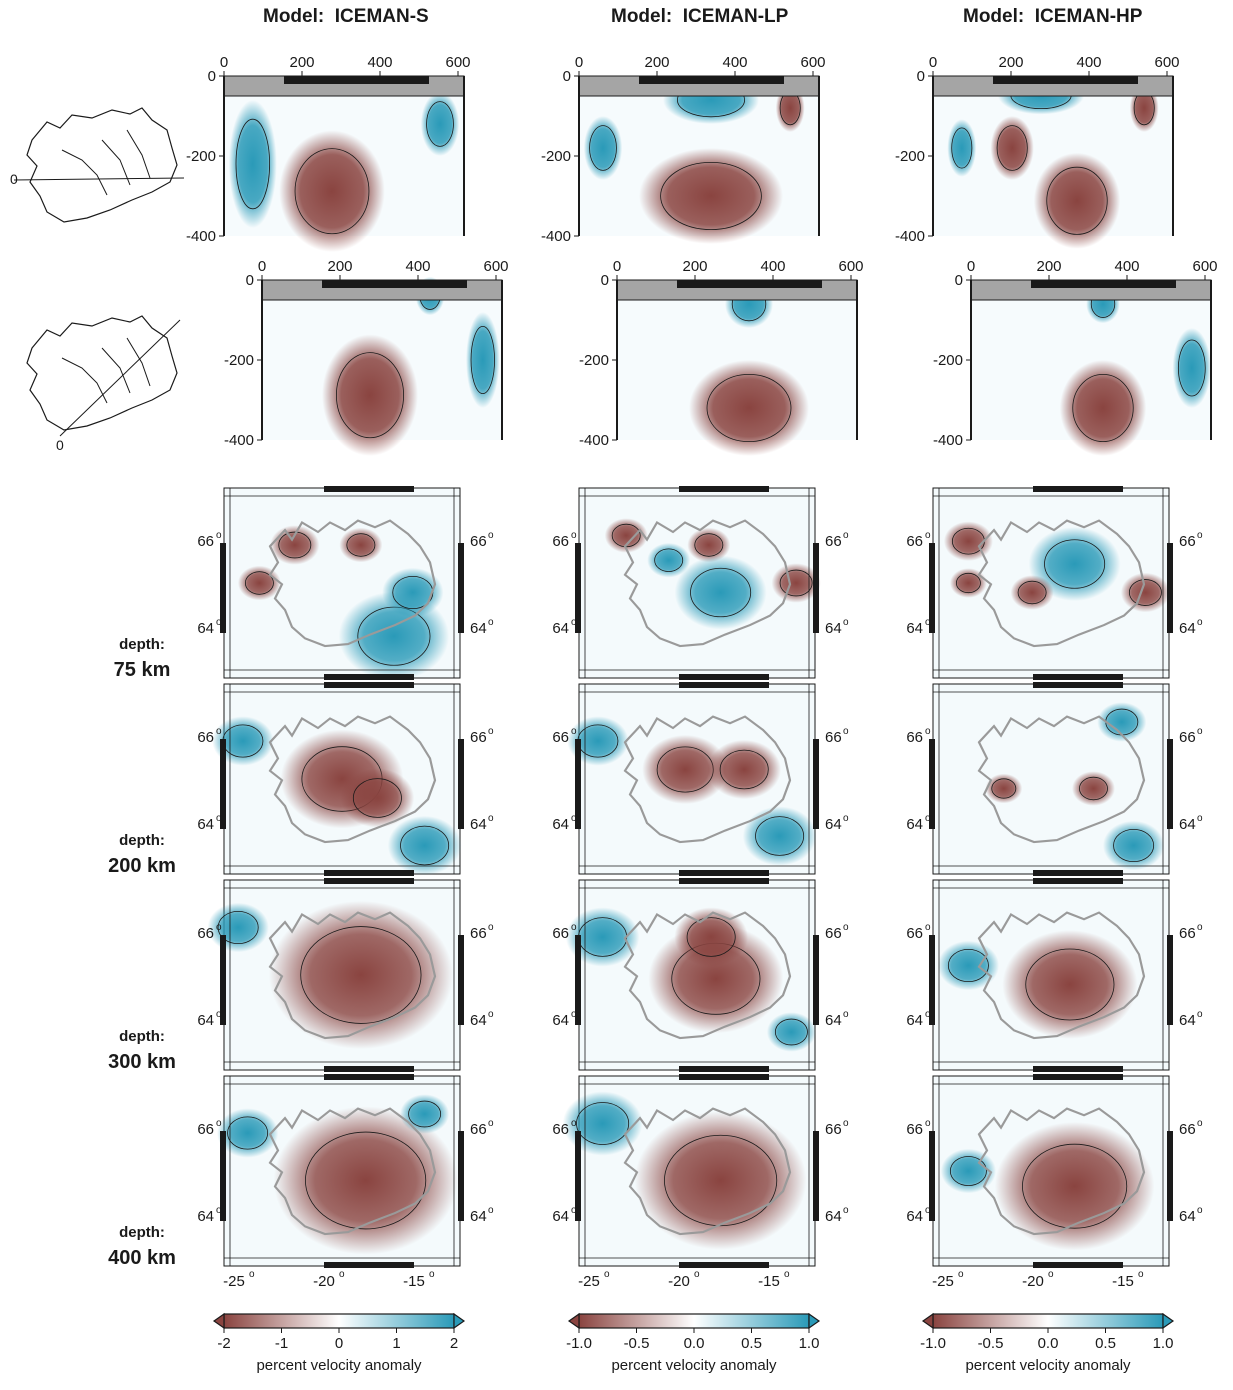 Image resolution: width=1233 pixels, height=1390 pixels. What do you see at coordinates (366, 357) in the screenshot?
I see `cross-section-panel-0-1: 0 200 400 600 0 -200 -400` at bounding box center [366, 357].